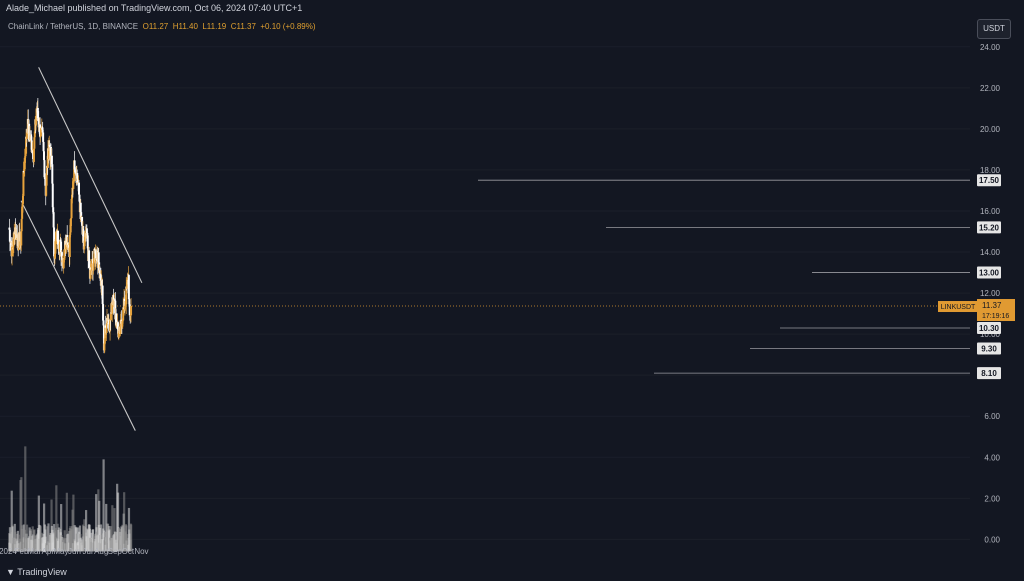 The height and width of the screenshot is (581, 1024). What do you see at coordinates (992, 498) in the screenshot?
I see `y-tick-label: 2.00` at bounding box center [992, 498].